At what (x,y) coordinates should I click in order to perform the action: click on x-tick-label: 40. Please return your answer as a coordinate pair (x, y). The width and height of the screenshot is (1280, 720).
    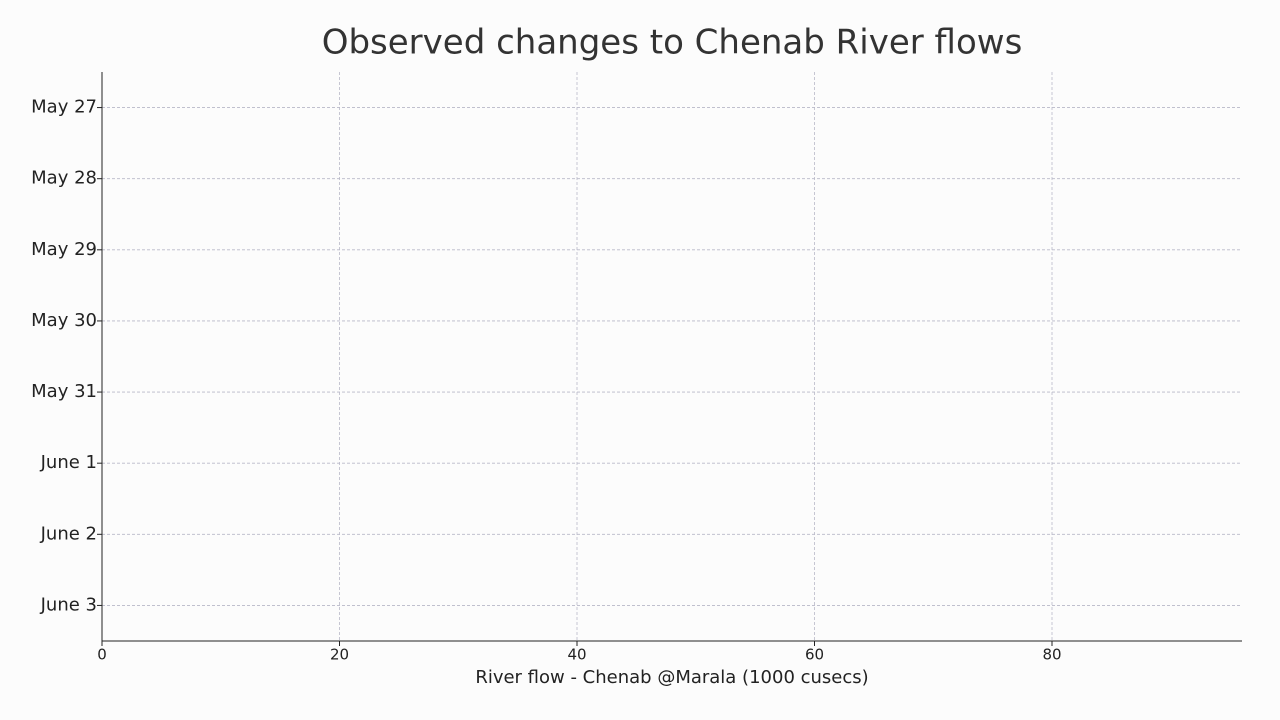
    Looking at the image, I should click on (576, 655).